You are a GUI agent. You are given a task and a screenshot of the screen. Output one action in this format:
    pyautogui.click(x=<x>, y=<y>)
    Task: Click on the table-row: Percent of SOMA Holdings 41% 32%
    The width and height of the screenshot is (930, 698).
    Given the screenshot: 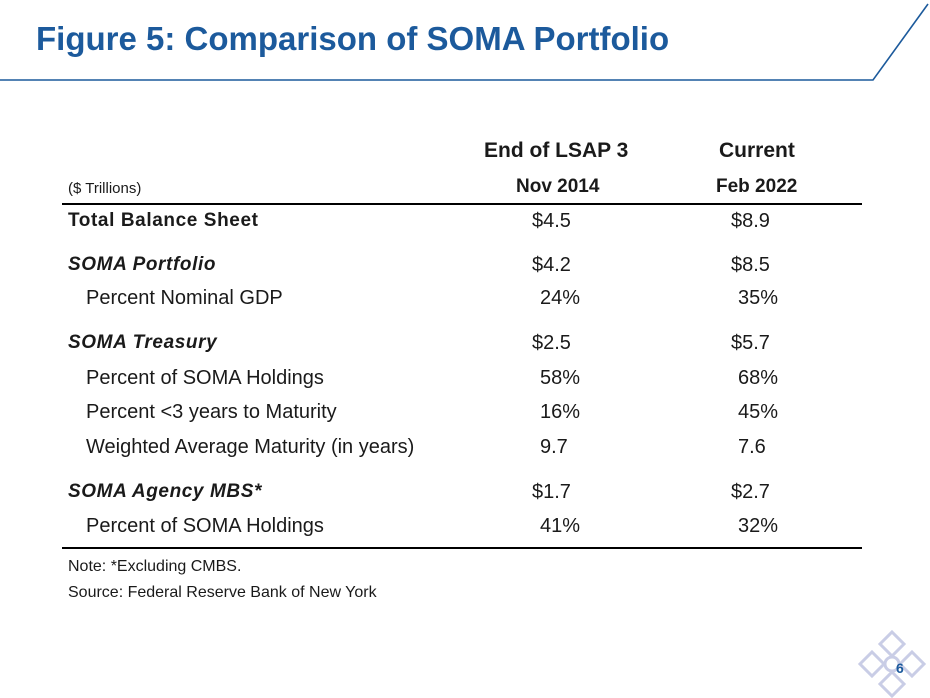 What is the action you would take?
    pyautogui.click(x=465, y=530)
    